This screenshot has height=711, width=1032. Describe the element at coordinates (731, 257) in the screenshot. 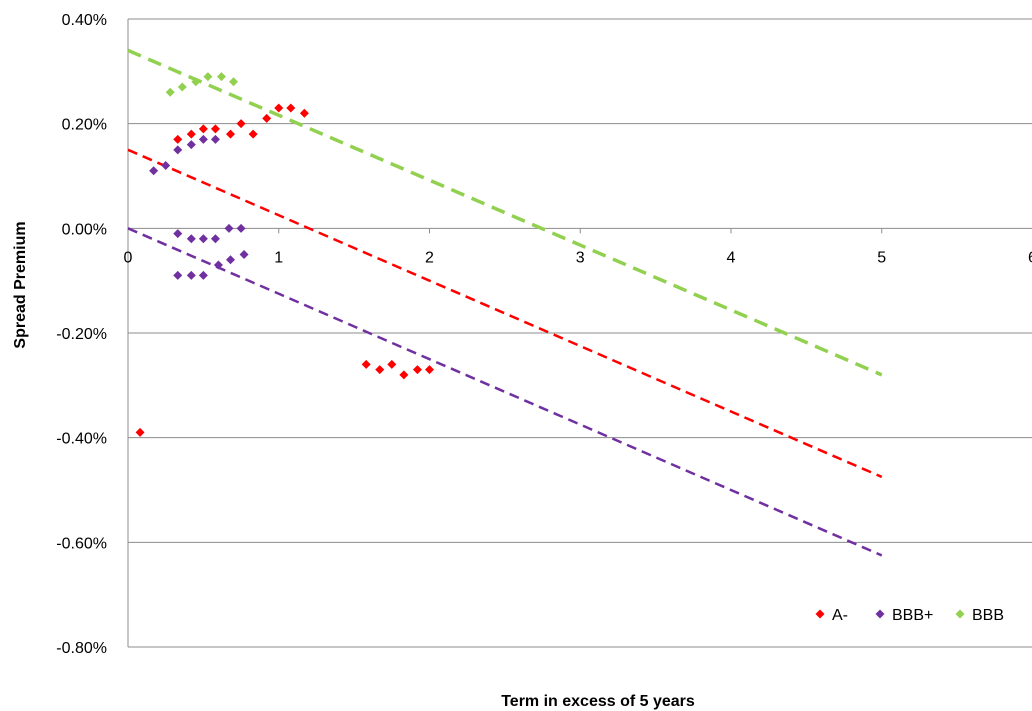

I see `x-tick-label: 4` at that location.